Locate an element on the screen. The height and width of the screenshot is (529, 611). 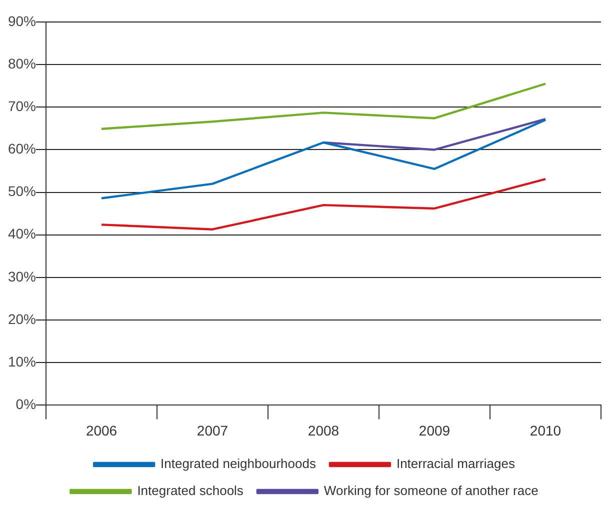
legend-label: Integrated neighbourhoods is located at coordinates (238, 464).